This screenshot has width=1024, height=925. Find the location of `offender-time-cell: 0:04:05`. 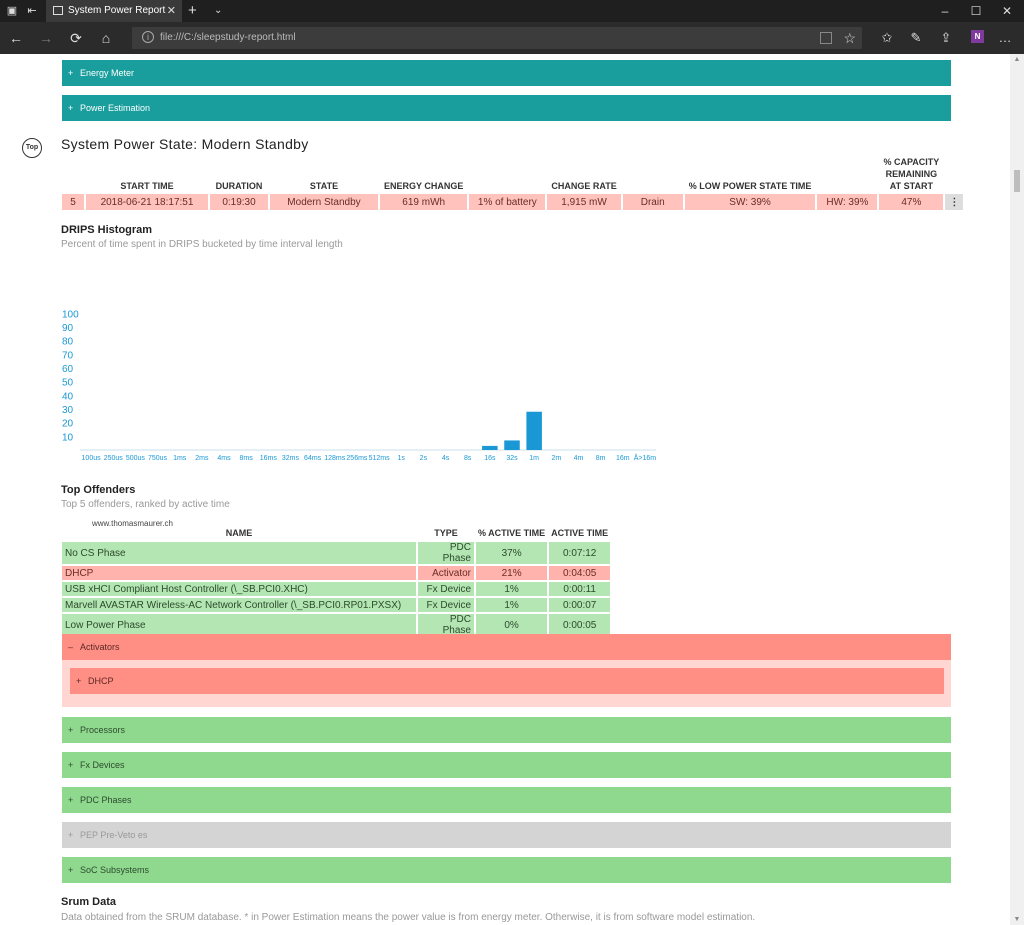

offender-time-cell: 0:04:05 is located at coordinates (580, 573).